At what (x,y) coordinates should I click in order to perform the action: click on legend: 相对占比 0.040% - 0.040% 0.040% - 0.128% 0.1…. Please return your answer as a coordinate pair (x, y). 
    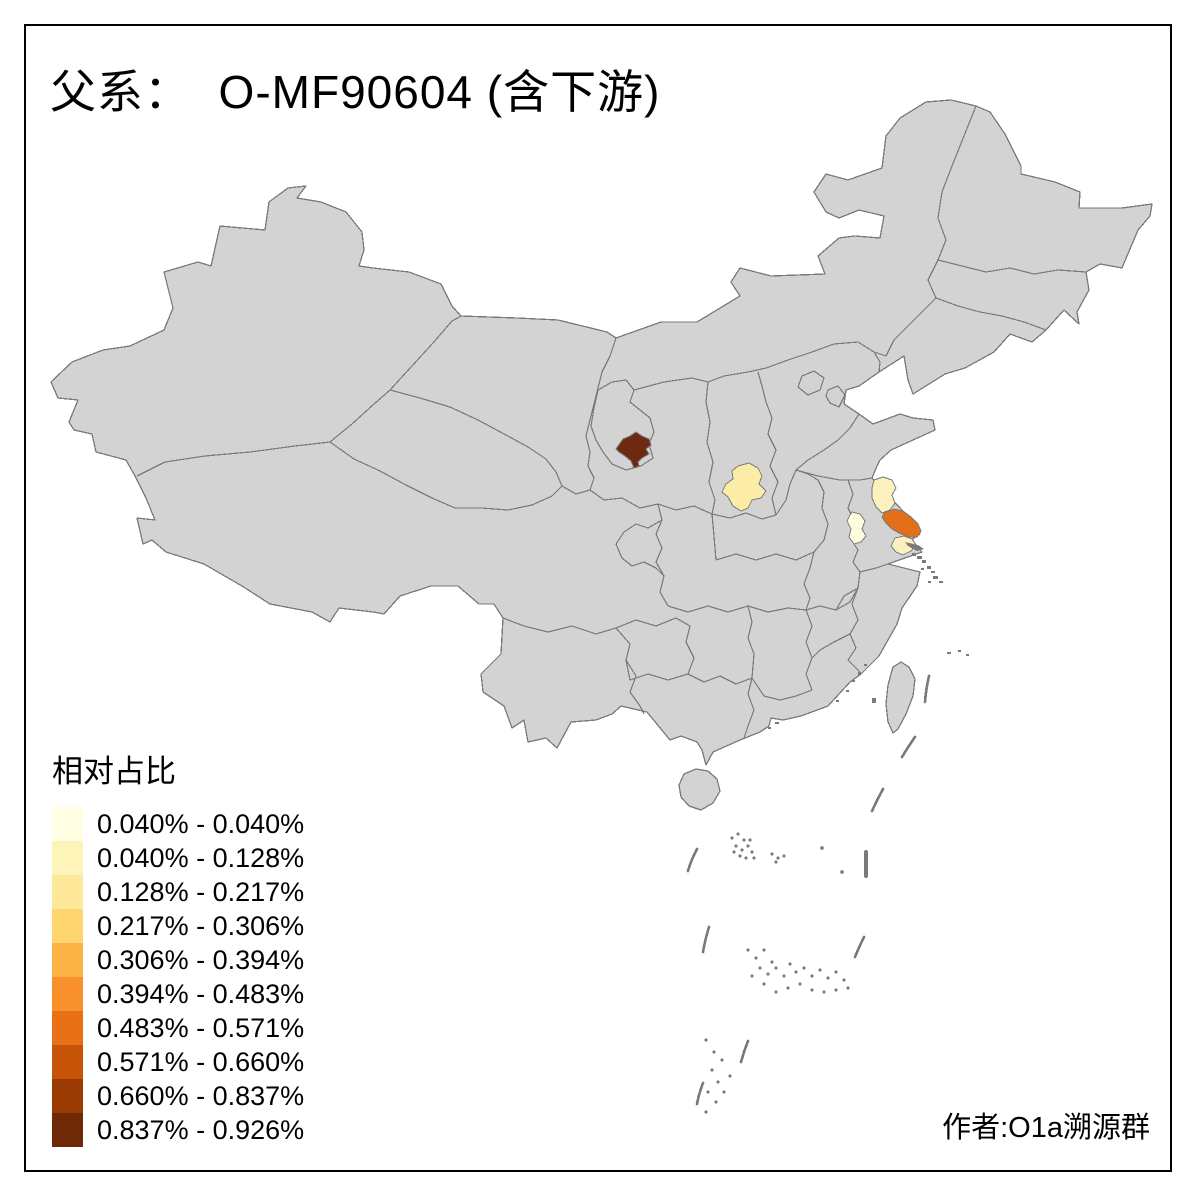
    Looking at the image, I should click on (178, 946).